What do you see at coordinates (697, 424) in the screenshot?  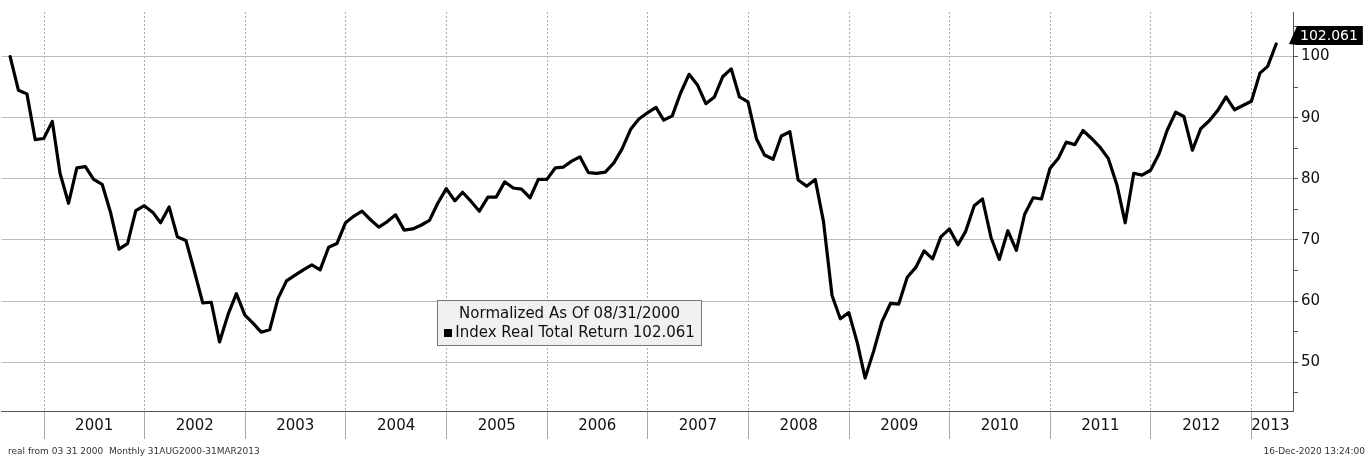 I see `x-tick-label: 2007` at bounding box center [697, 424].